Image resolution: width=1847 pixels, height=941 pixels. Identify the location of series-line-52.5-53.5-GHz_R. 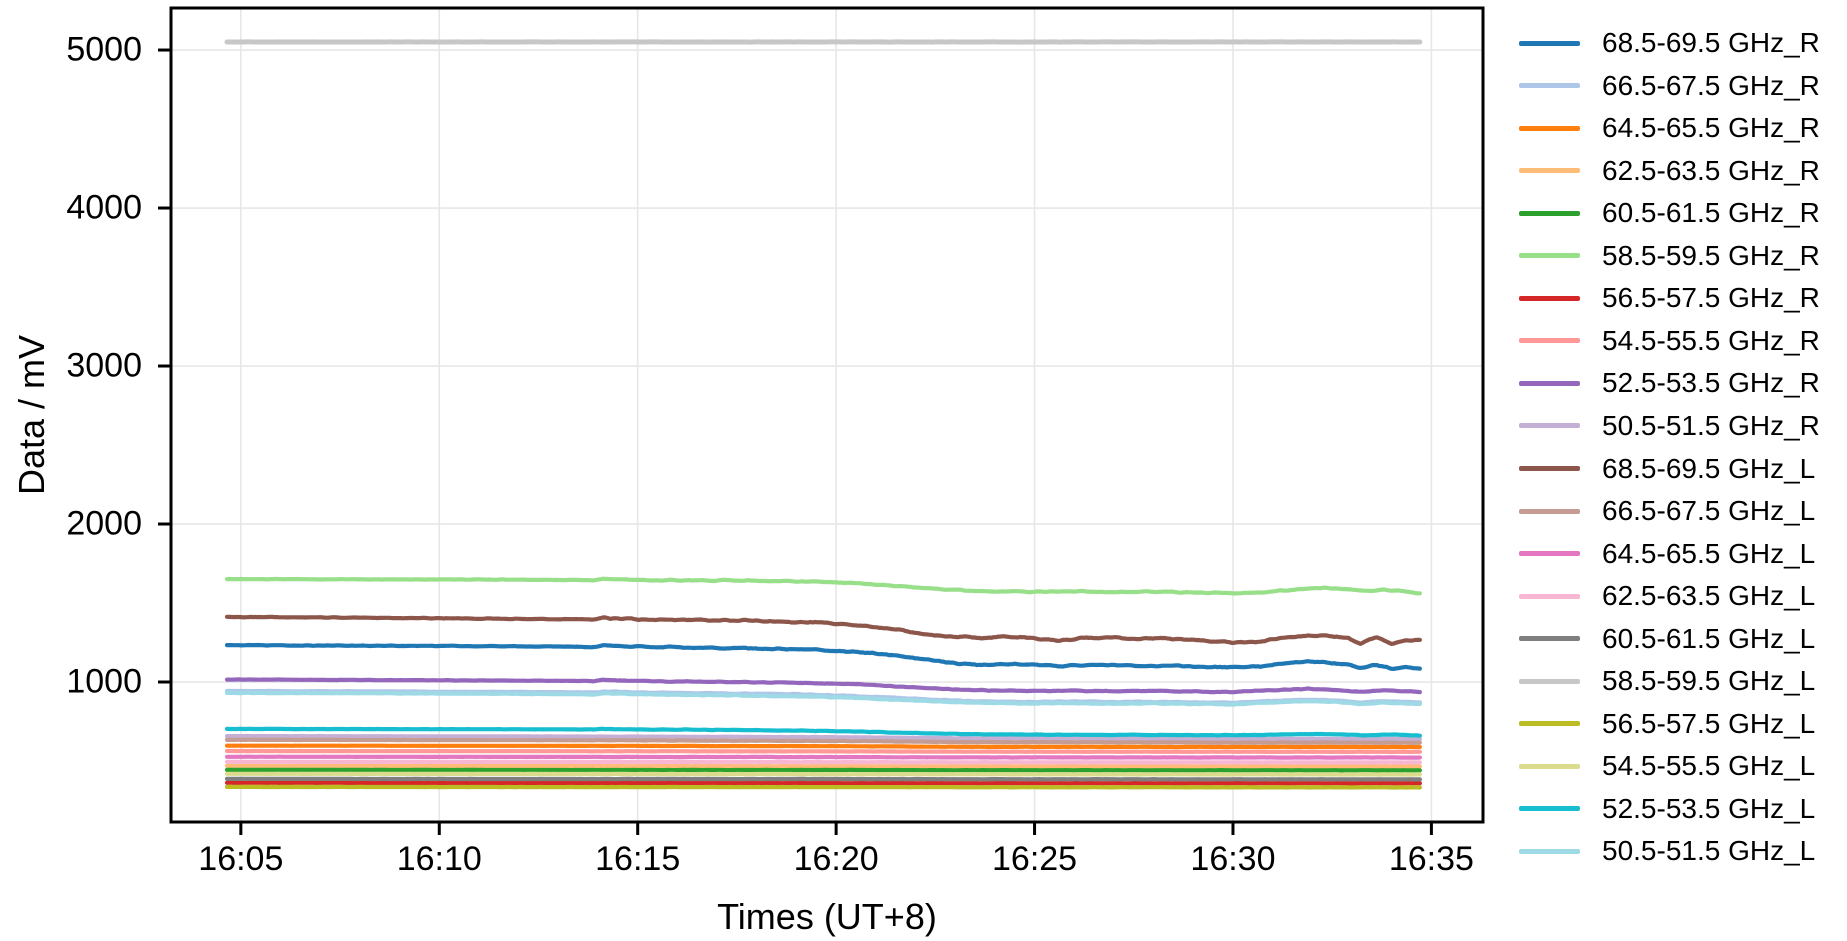
(823, 686).